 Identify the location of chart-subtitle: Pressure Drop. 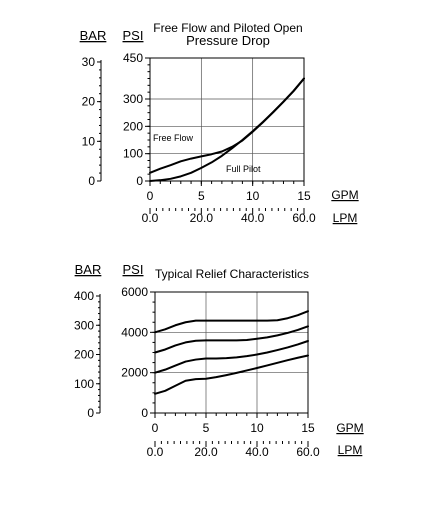
(228, 40).